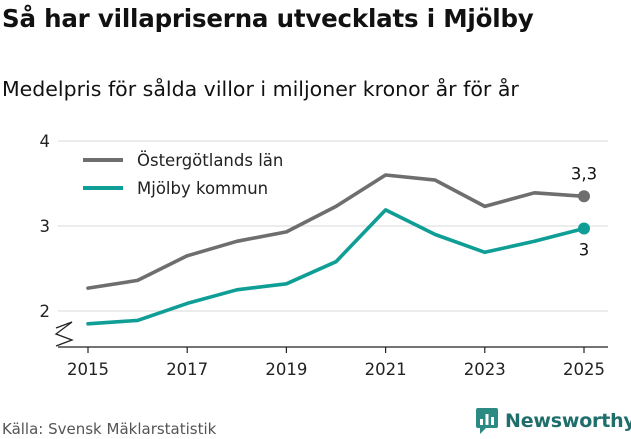 Image resolution: width=631 pixels, height=439 pixels. Describe the element at coordinates (202, 188) in the screenshot. I see `legend-label: Mjölby kommun` at that location.